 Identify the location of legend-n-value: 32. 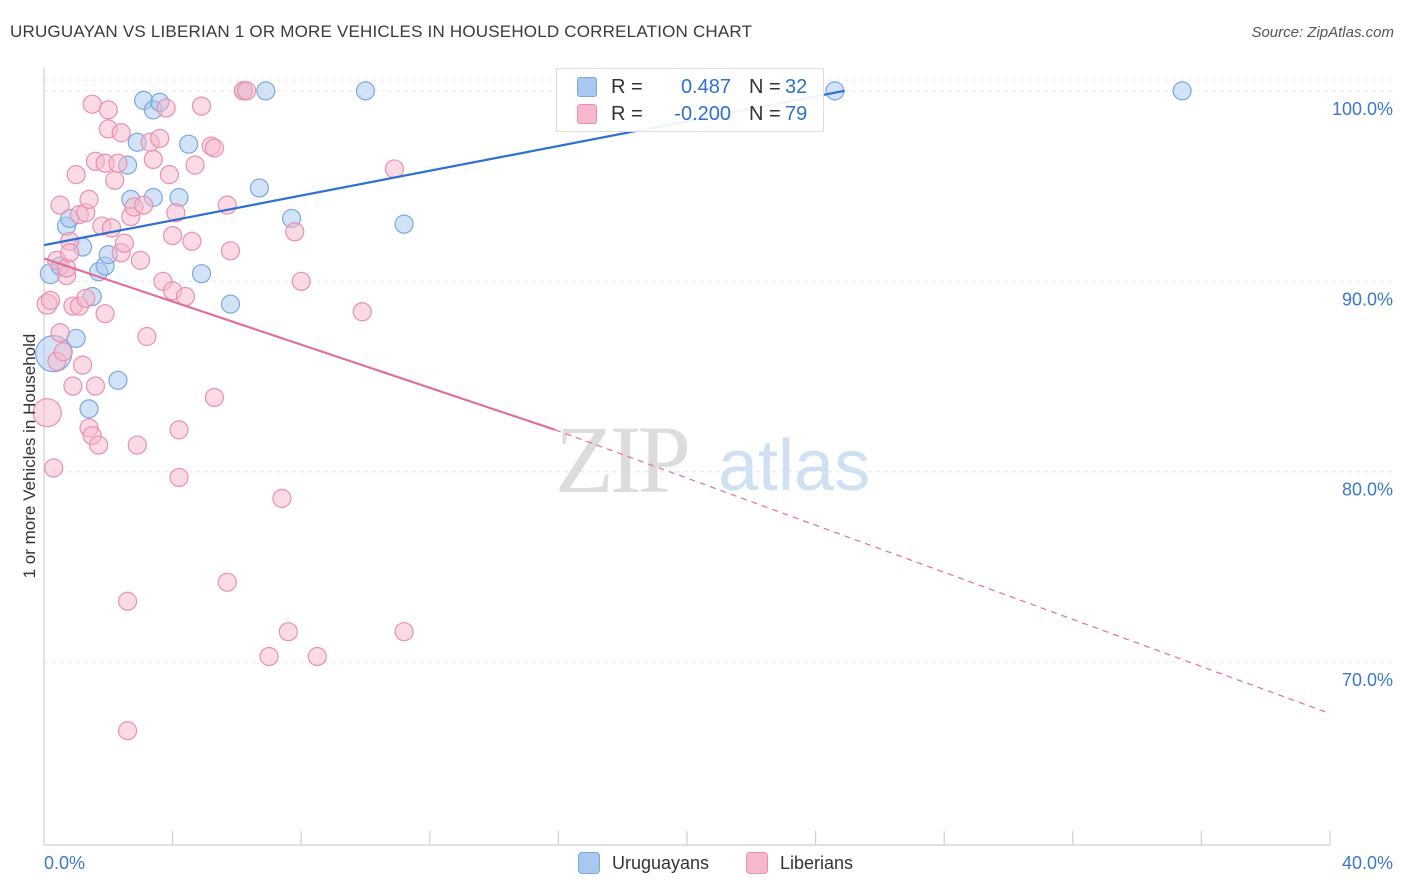
(796, 86).